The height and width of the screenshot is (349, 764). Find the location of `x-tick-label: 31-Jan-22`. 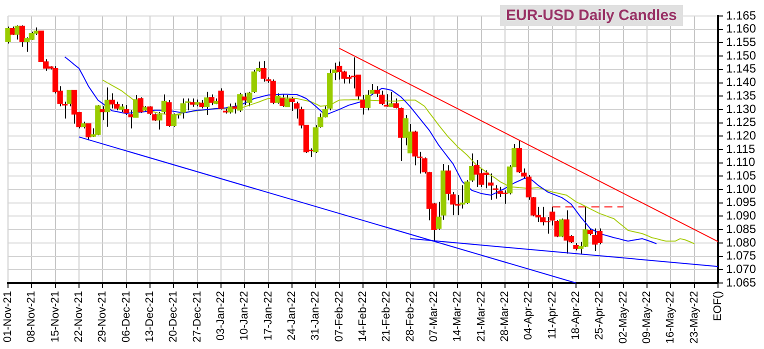

x-tick-label: 31-Jan-22 is located at coordinates (316, 316).